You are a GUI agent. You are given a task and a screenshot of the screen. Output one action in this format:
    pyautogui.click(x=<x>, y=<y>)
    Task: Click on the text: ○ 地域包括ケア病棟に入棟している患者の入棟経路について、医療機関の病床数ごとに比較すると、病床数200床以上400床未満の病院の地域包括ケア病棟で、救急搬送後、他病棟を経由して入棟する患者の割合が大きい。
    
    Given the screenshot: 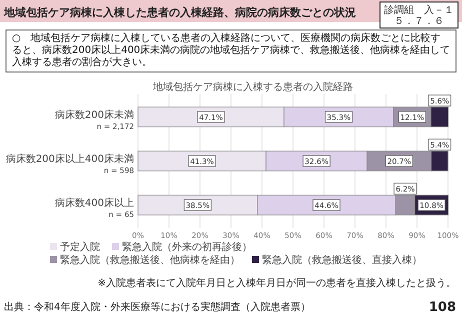 What is the action you would take?
    pyautogui.click(x=231, y=50)
    